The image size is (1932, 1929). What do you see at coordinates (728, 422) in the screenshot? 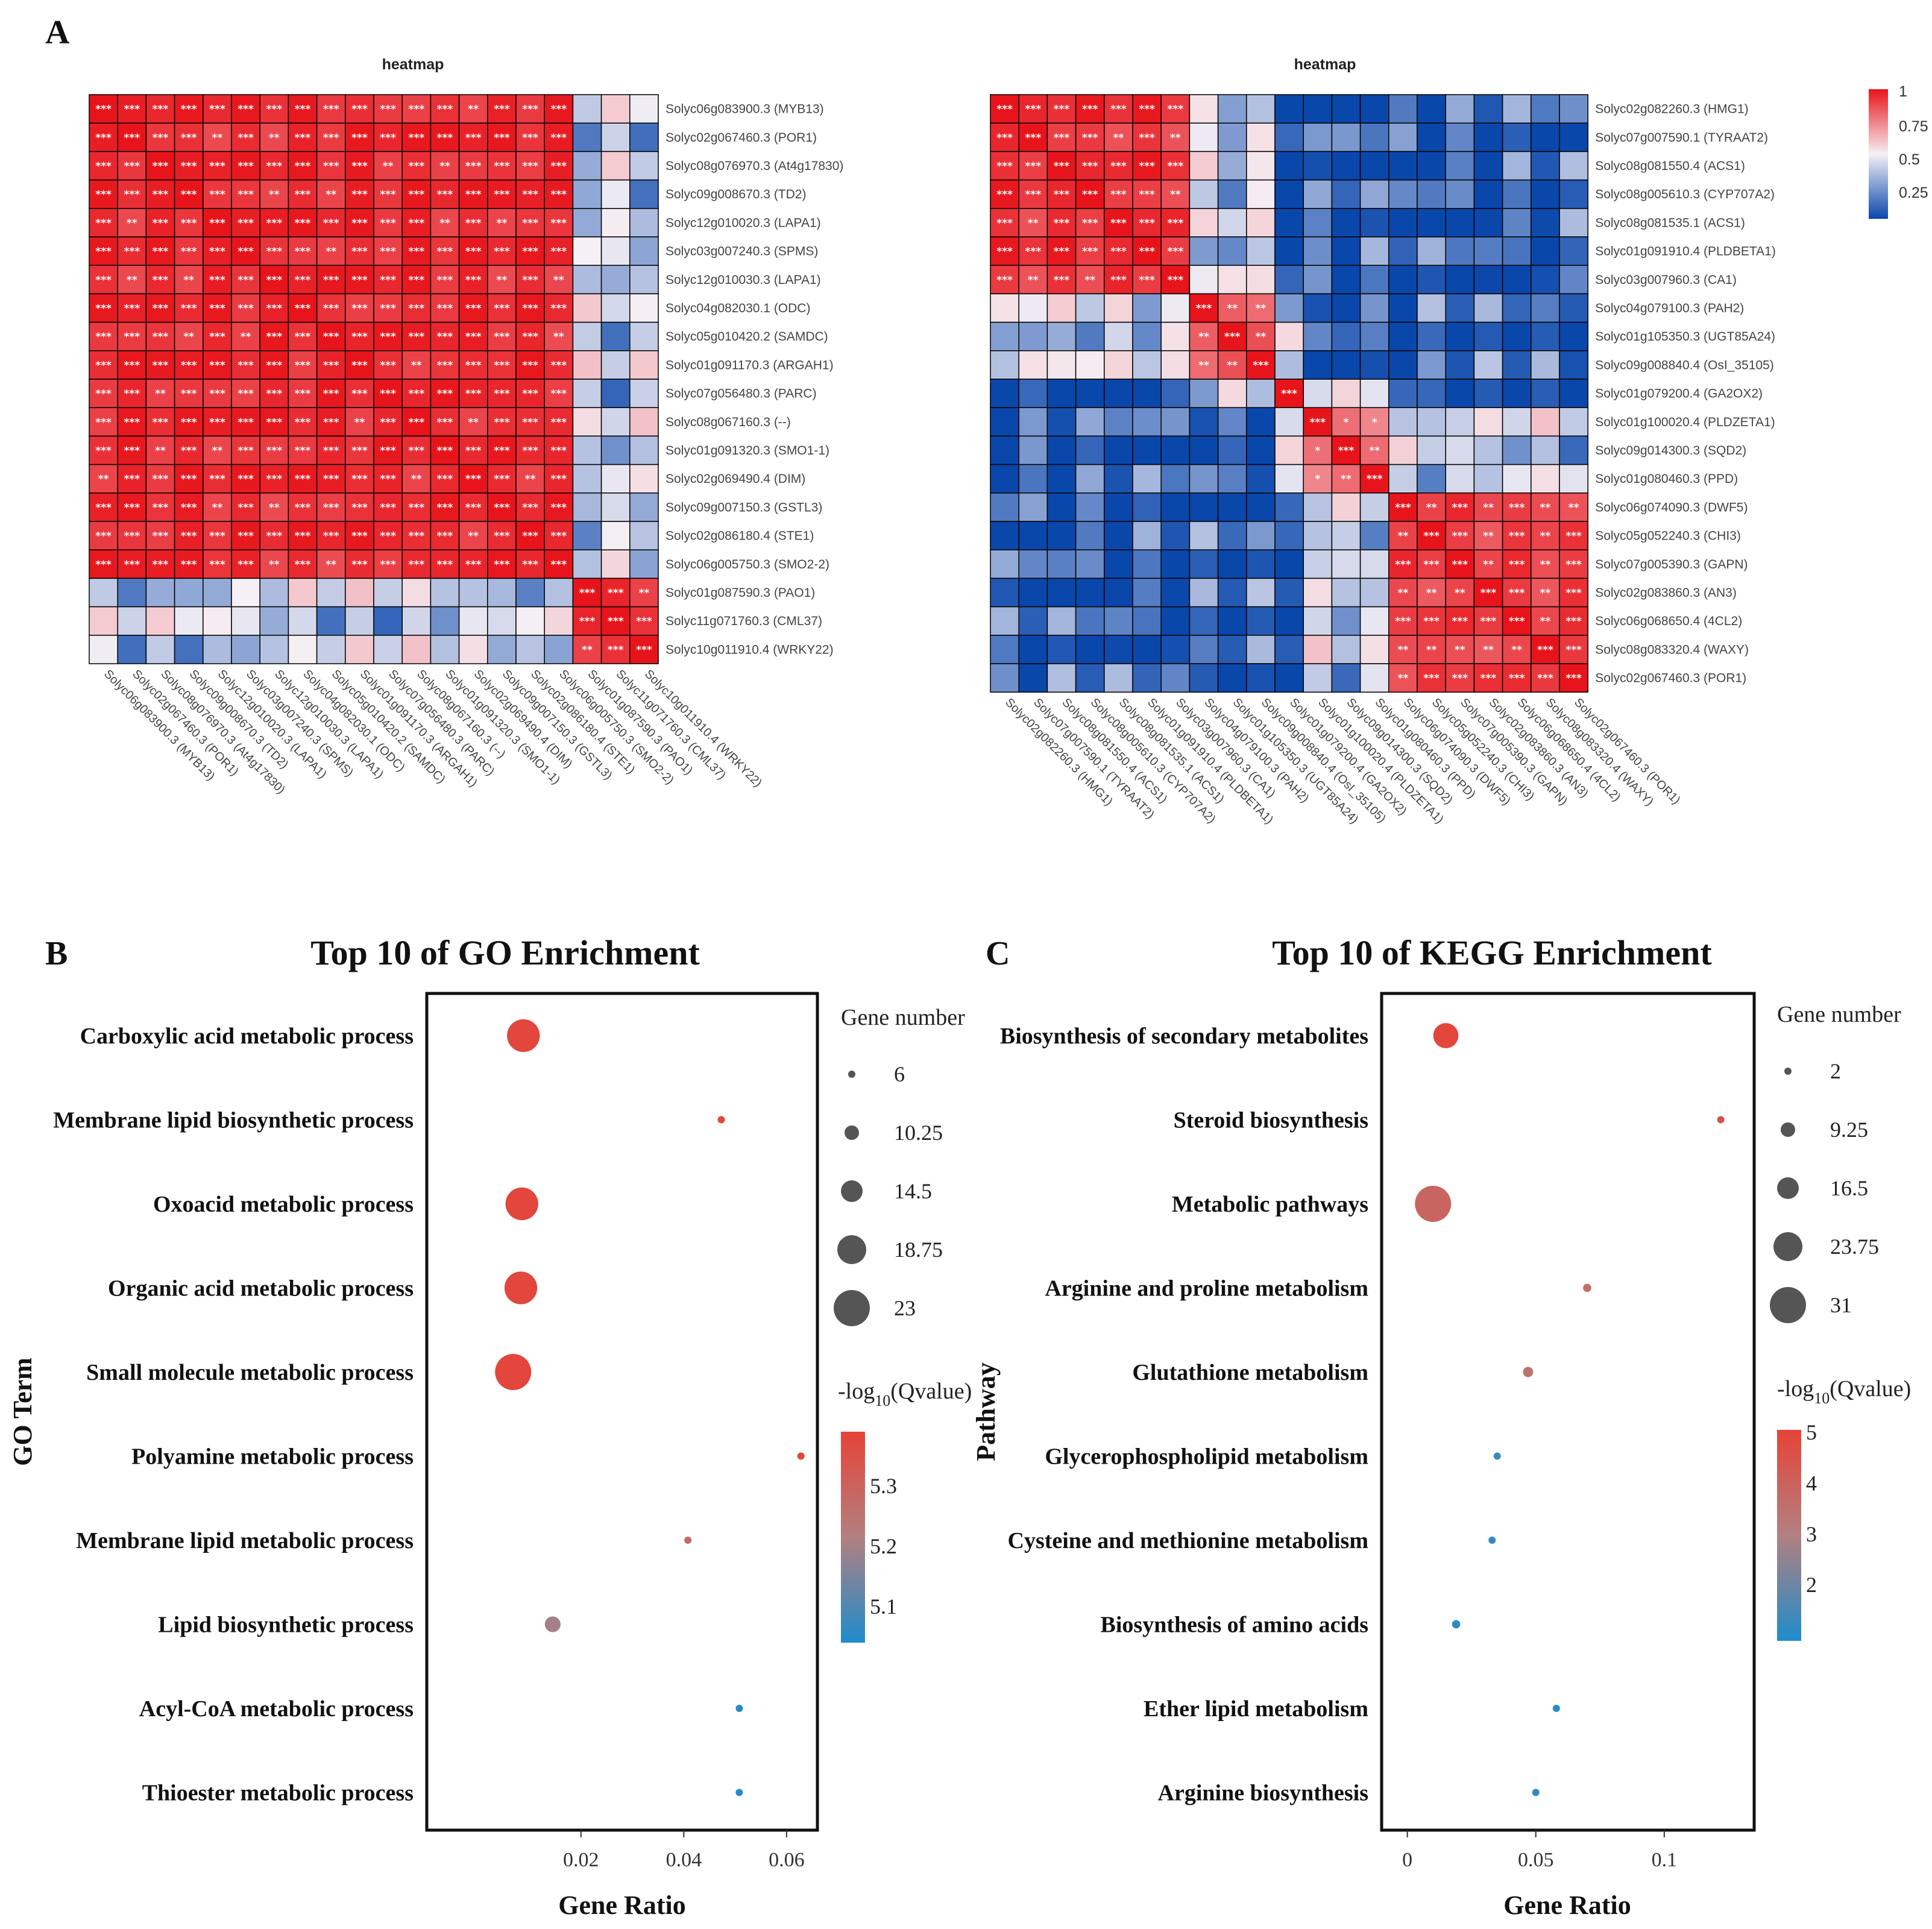
I see `heatmap-row-label: Solyc08g067160.3 (--)` at bounding box center [728, 422].